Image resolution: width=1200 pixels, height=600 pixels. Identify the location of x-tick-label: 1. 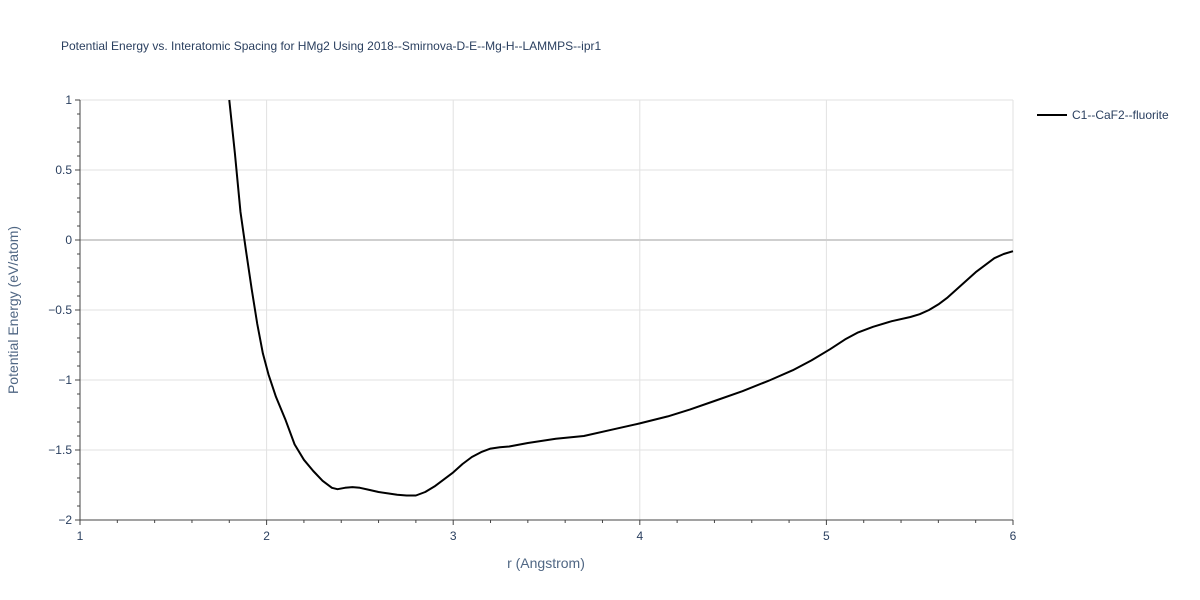
(80, 536).